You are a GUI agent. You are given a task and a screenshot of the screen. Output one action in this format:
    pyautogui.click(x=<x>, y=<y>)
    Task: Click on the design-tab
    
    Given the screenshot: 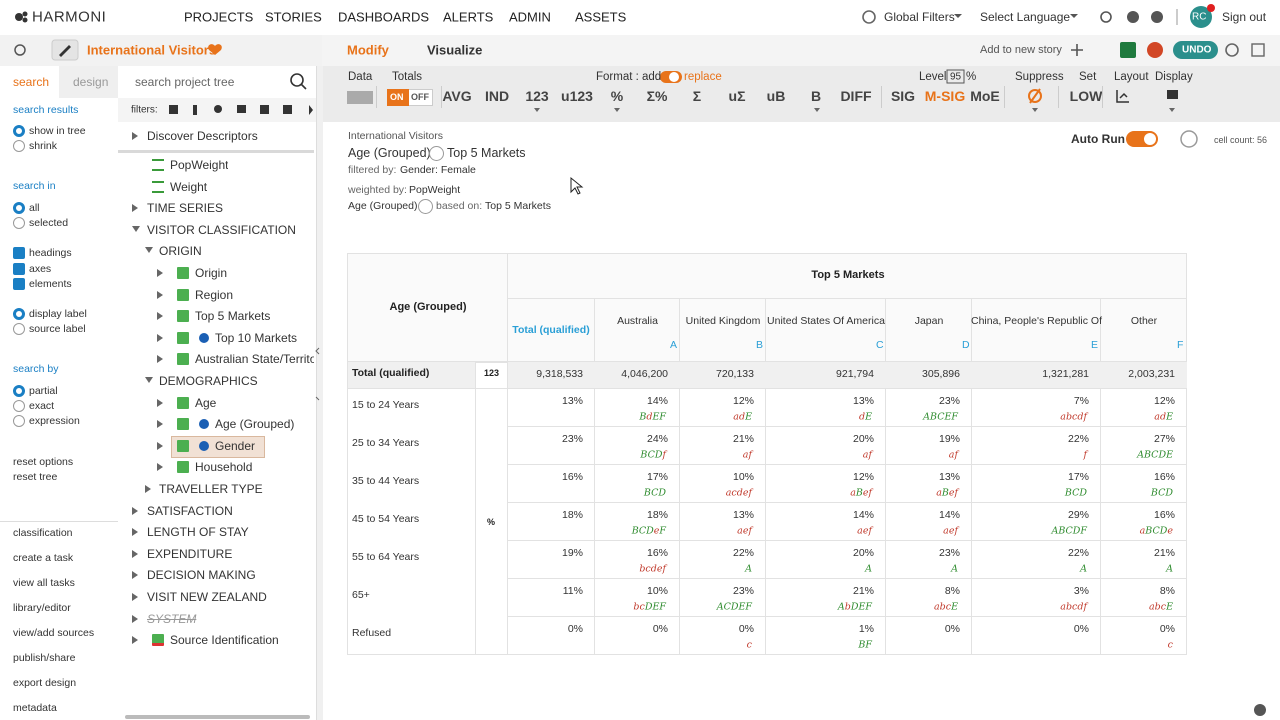 What is the action you would take?
    pyautogui.click(x=88, y=82)
    